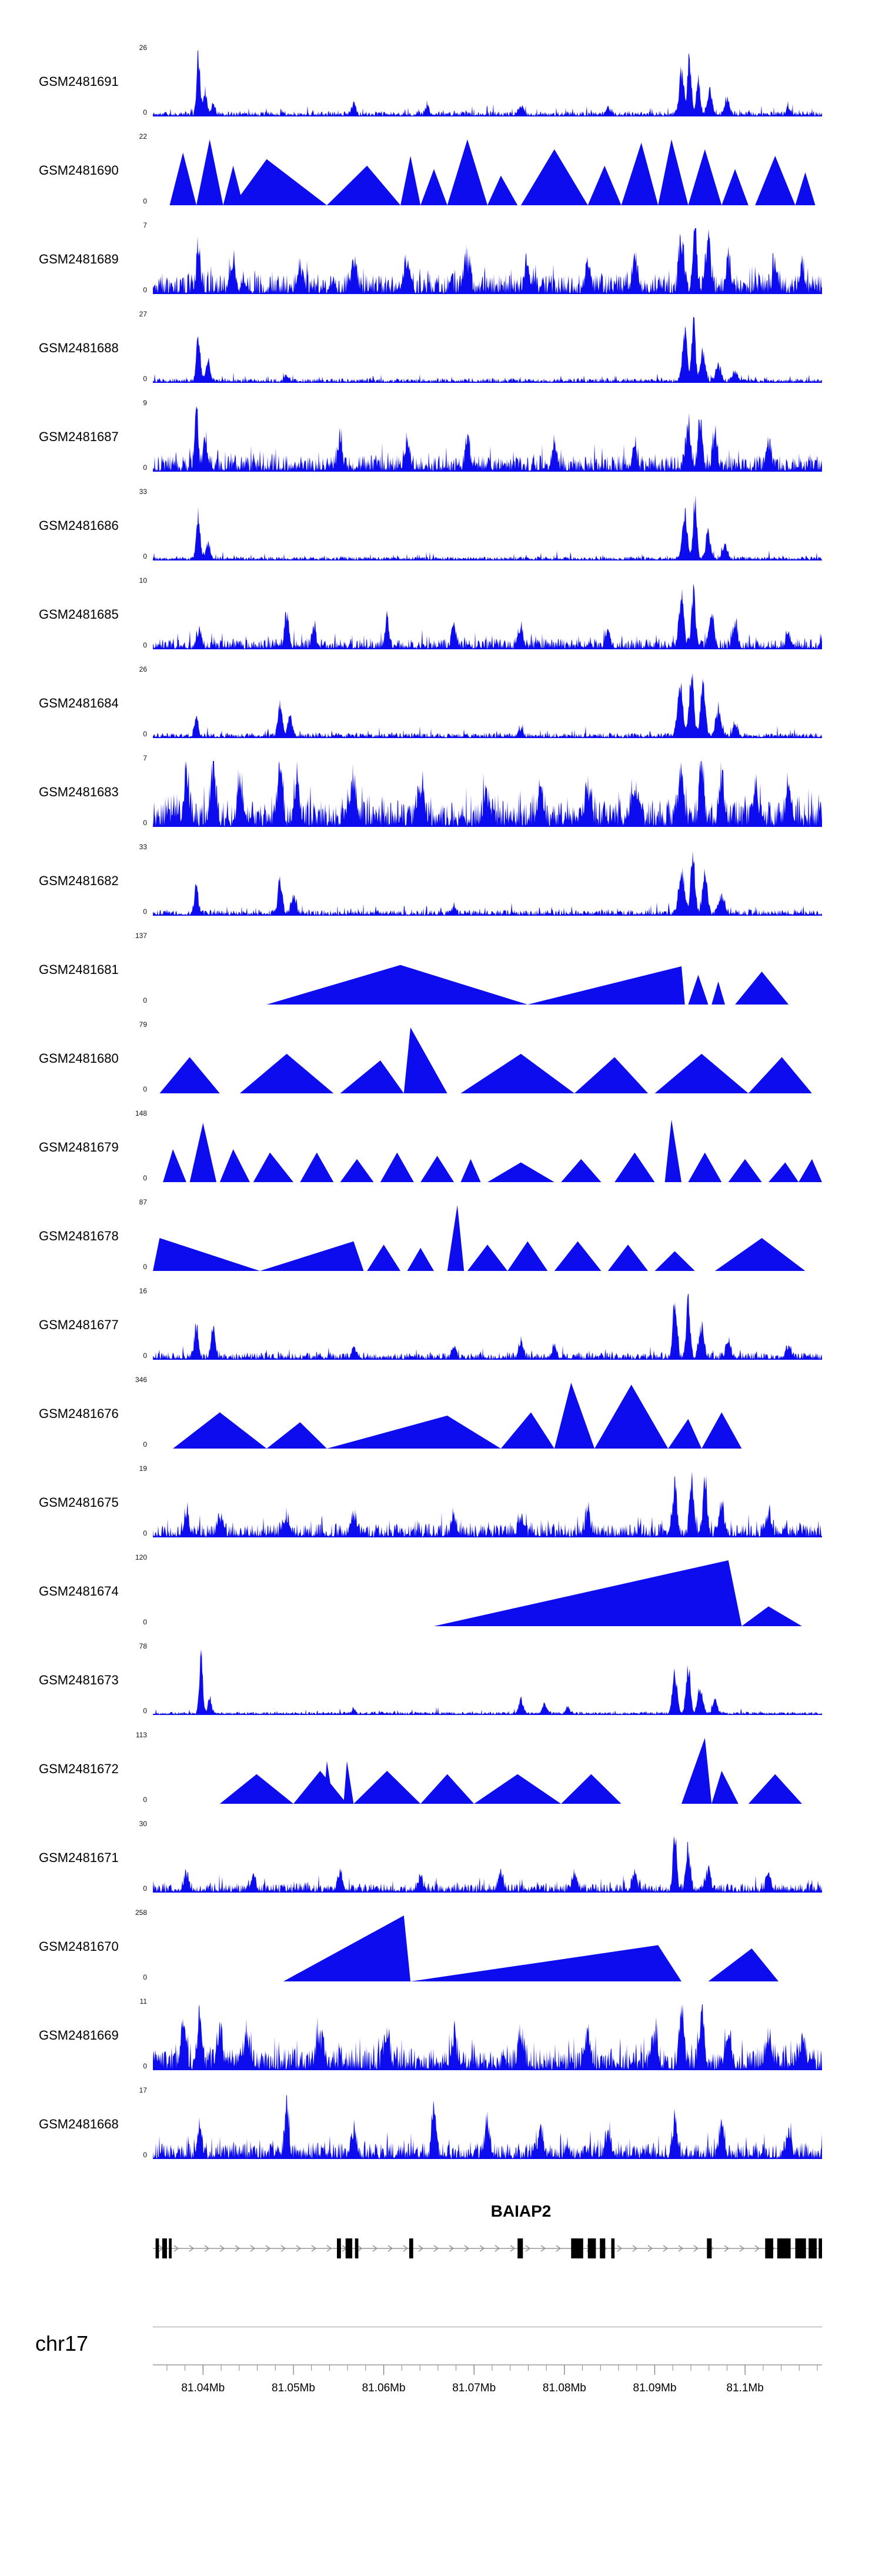 The width and height of the screenshot is (882, 2576). I want to click on track-row-GSM2481677: GSM2481677 16 0, so click(441, 1328).